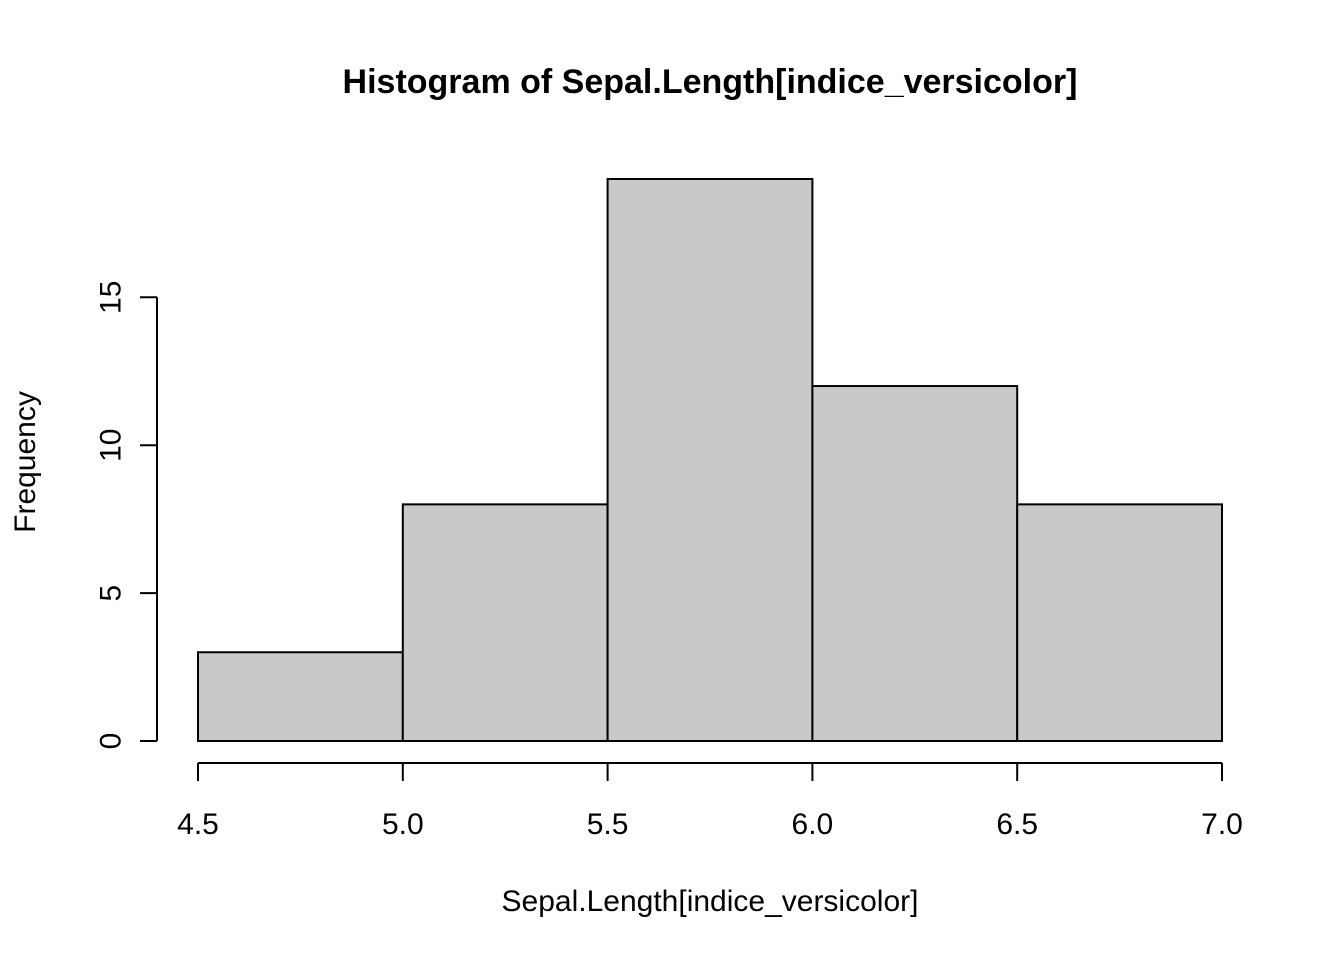 This screenshot has height=960, width=1344. What do you see at coordinates (403, 824) in the screenshot?
I see `x-tick-label-5.0: 5.0` at bounding box center [403, 824].